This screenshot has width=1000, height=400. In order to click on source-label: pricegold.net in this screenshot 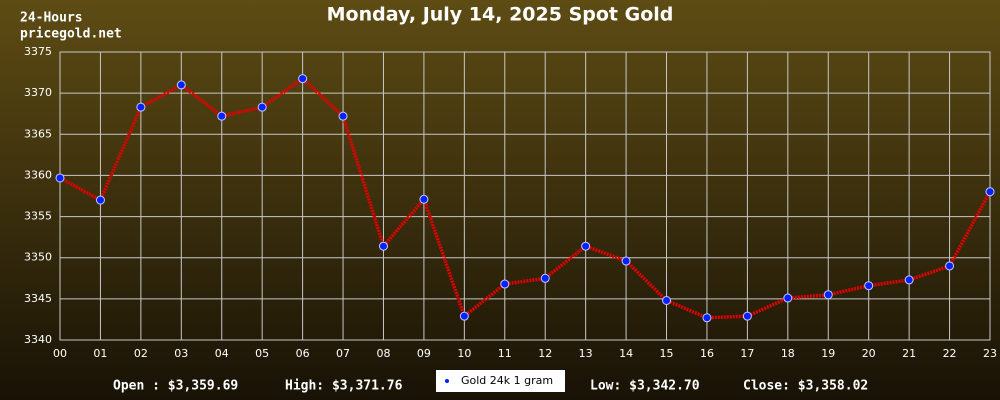, I will do `click(71, 34)`.